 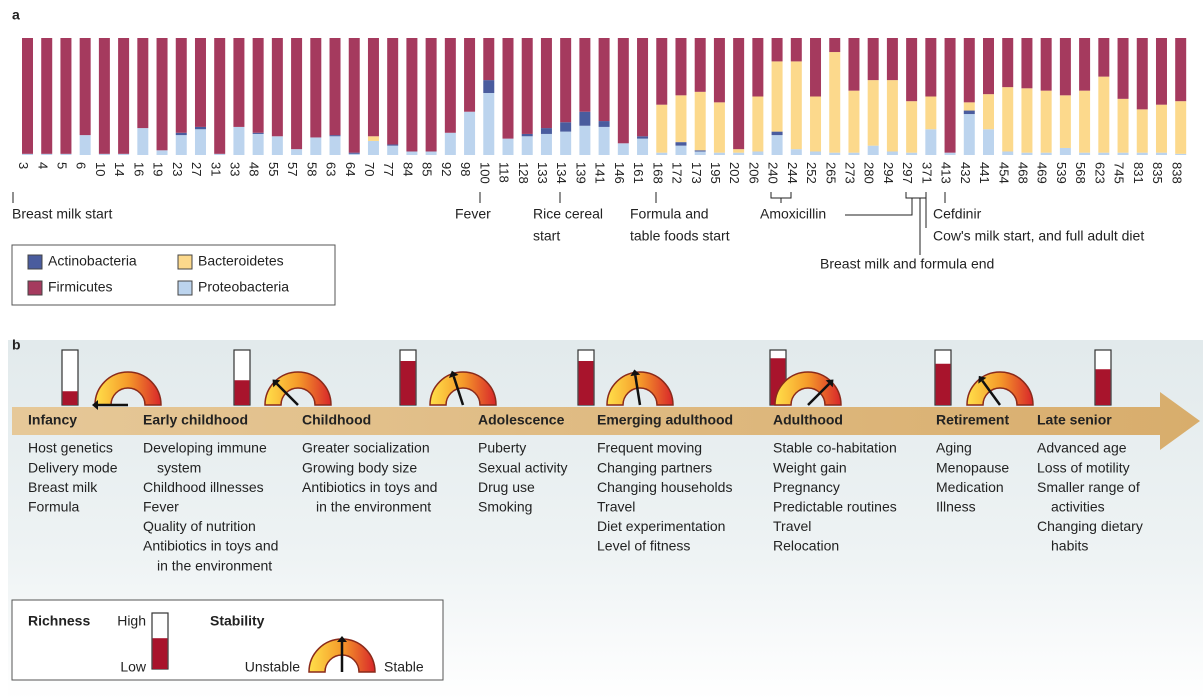 What do you see at coordinates (665, 420) in the screenshot?
I see `stage-title: Emerging adulthood` at bounding box center [665, 420].